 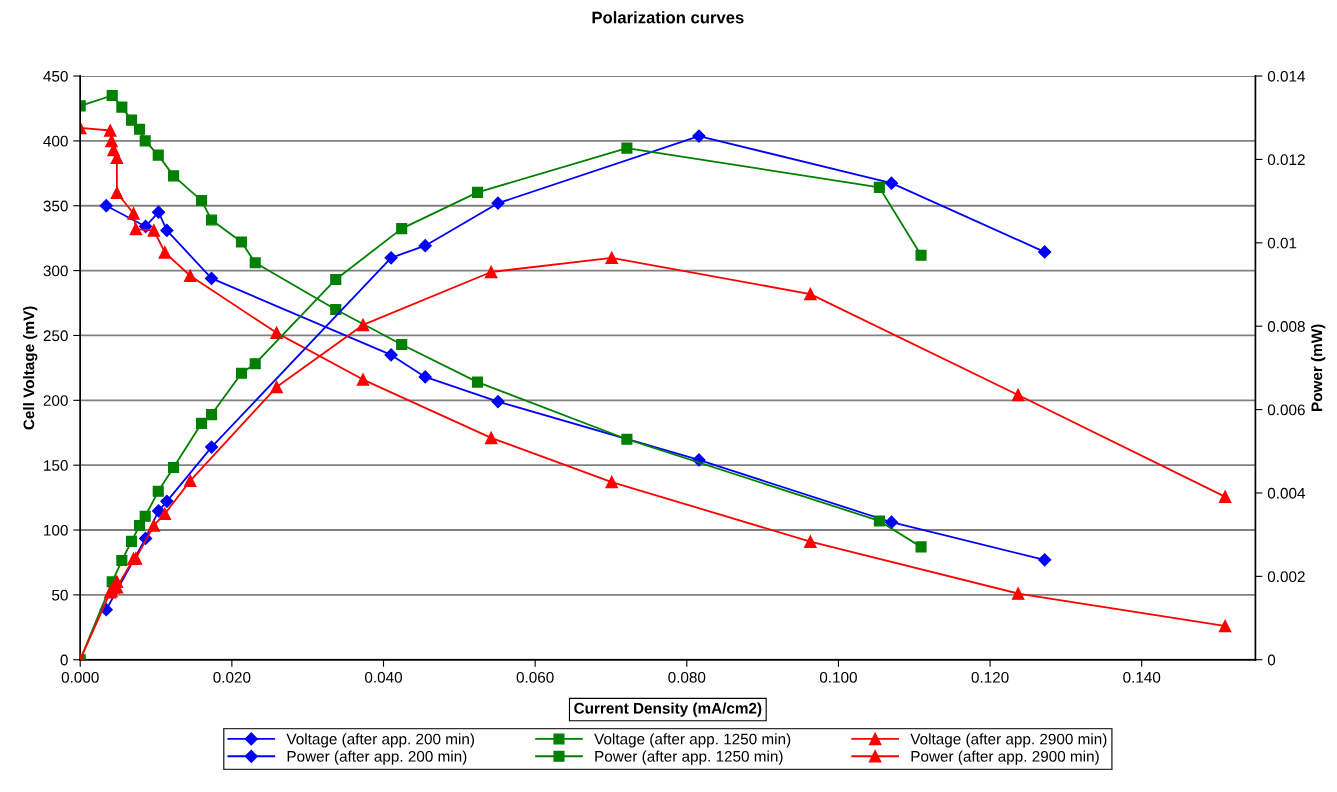 What do you see at coordinates (1286, 76) in the screenshot?
I see `y2-tick-label: 0.014` at bounding box center [1286, 76].